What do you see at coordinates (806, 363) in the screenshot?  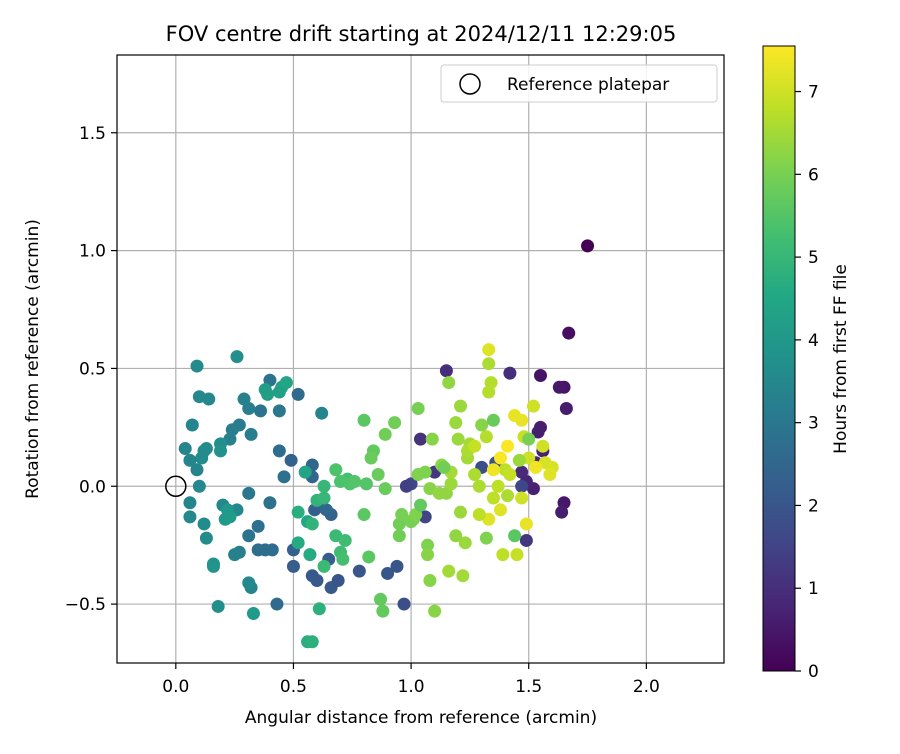 I see `colorbar: 0 1 2 3 4 5 6 7 Hours from first FF file` at bounding box center [806, 363].